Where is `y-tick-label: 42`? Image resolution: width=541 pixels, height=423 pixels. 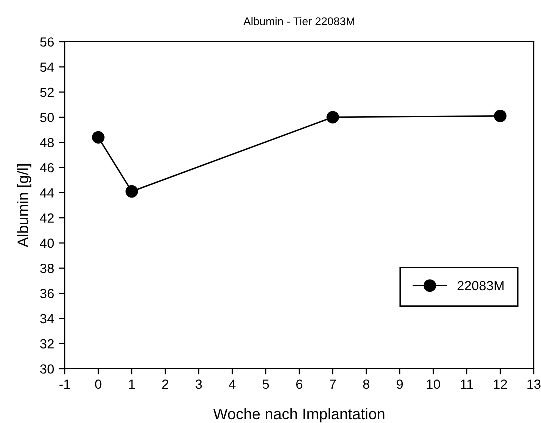
y-tick-label: 42 is located at coordinates (47, 218).